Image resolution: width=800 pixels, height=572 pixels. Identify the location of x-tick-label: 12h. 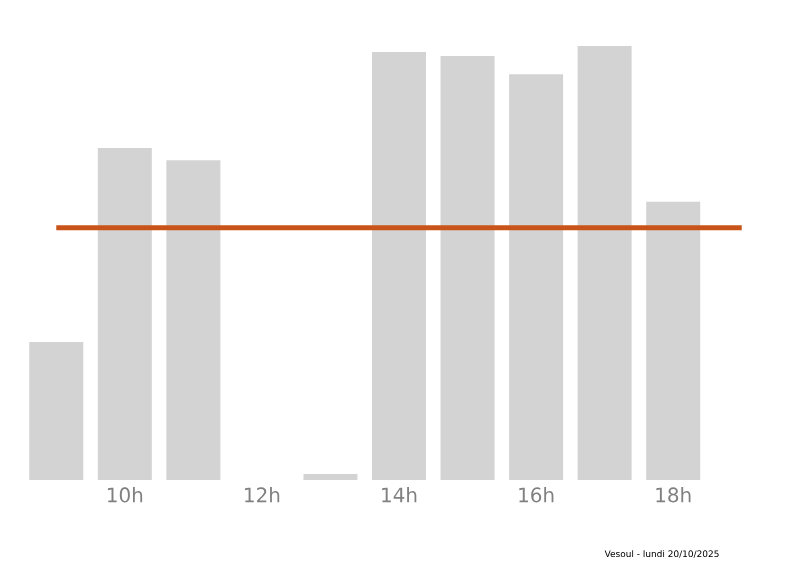
(262, 495).